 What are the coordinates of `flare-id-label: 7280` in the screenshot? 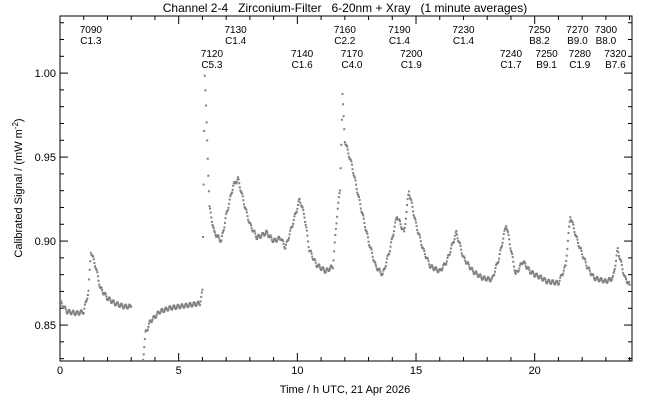 It's located at (580, 54).